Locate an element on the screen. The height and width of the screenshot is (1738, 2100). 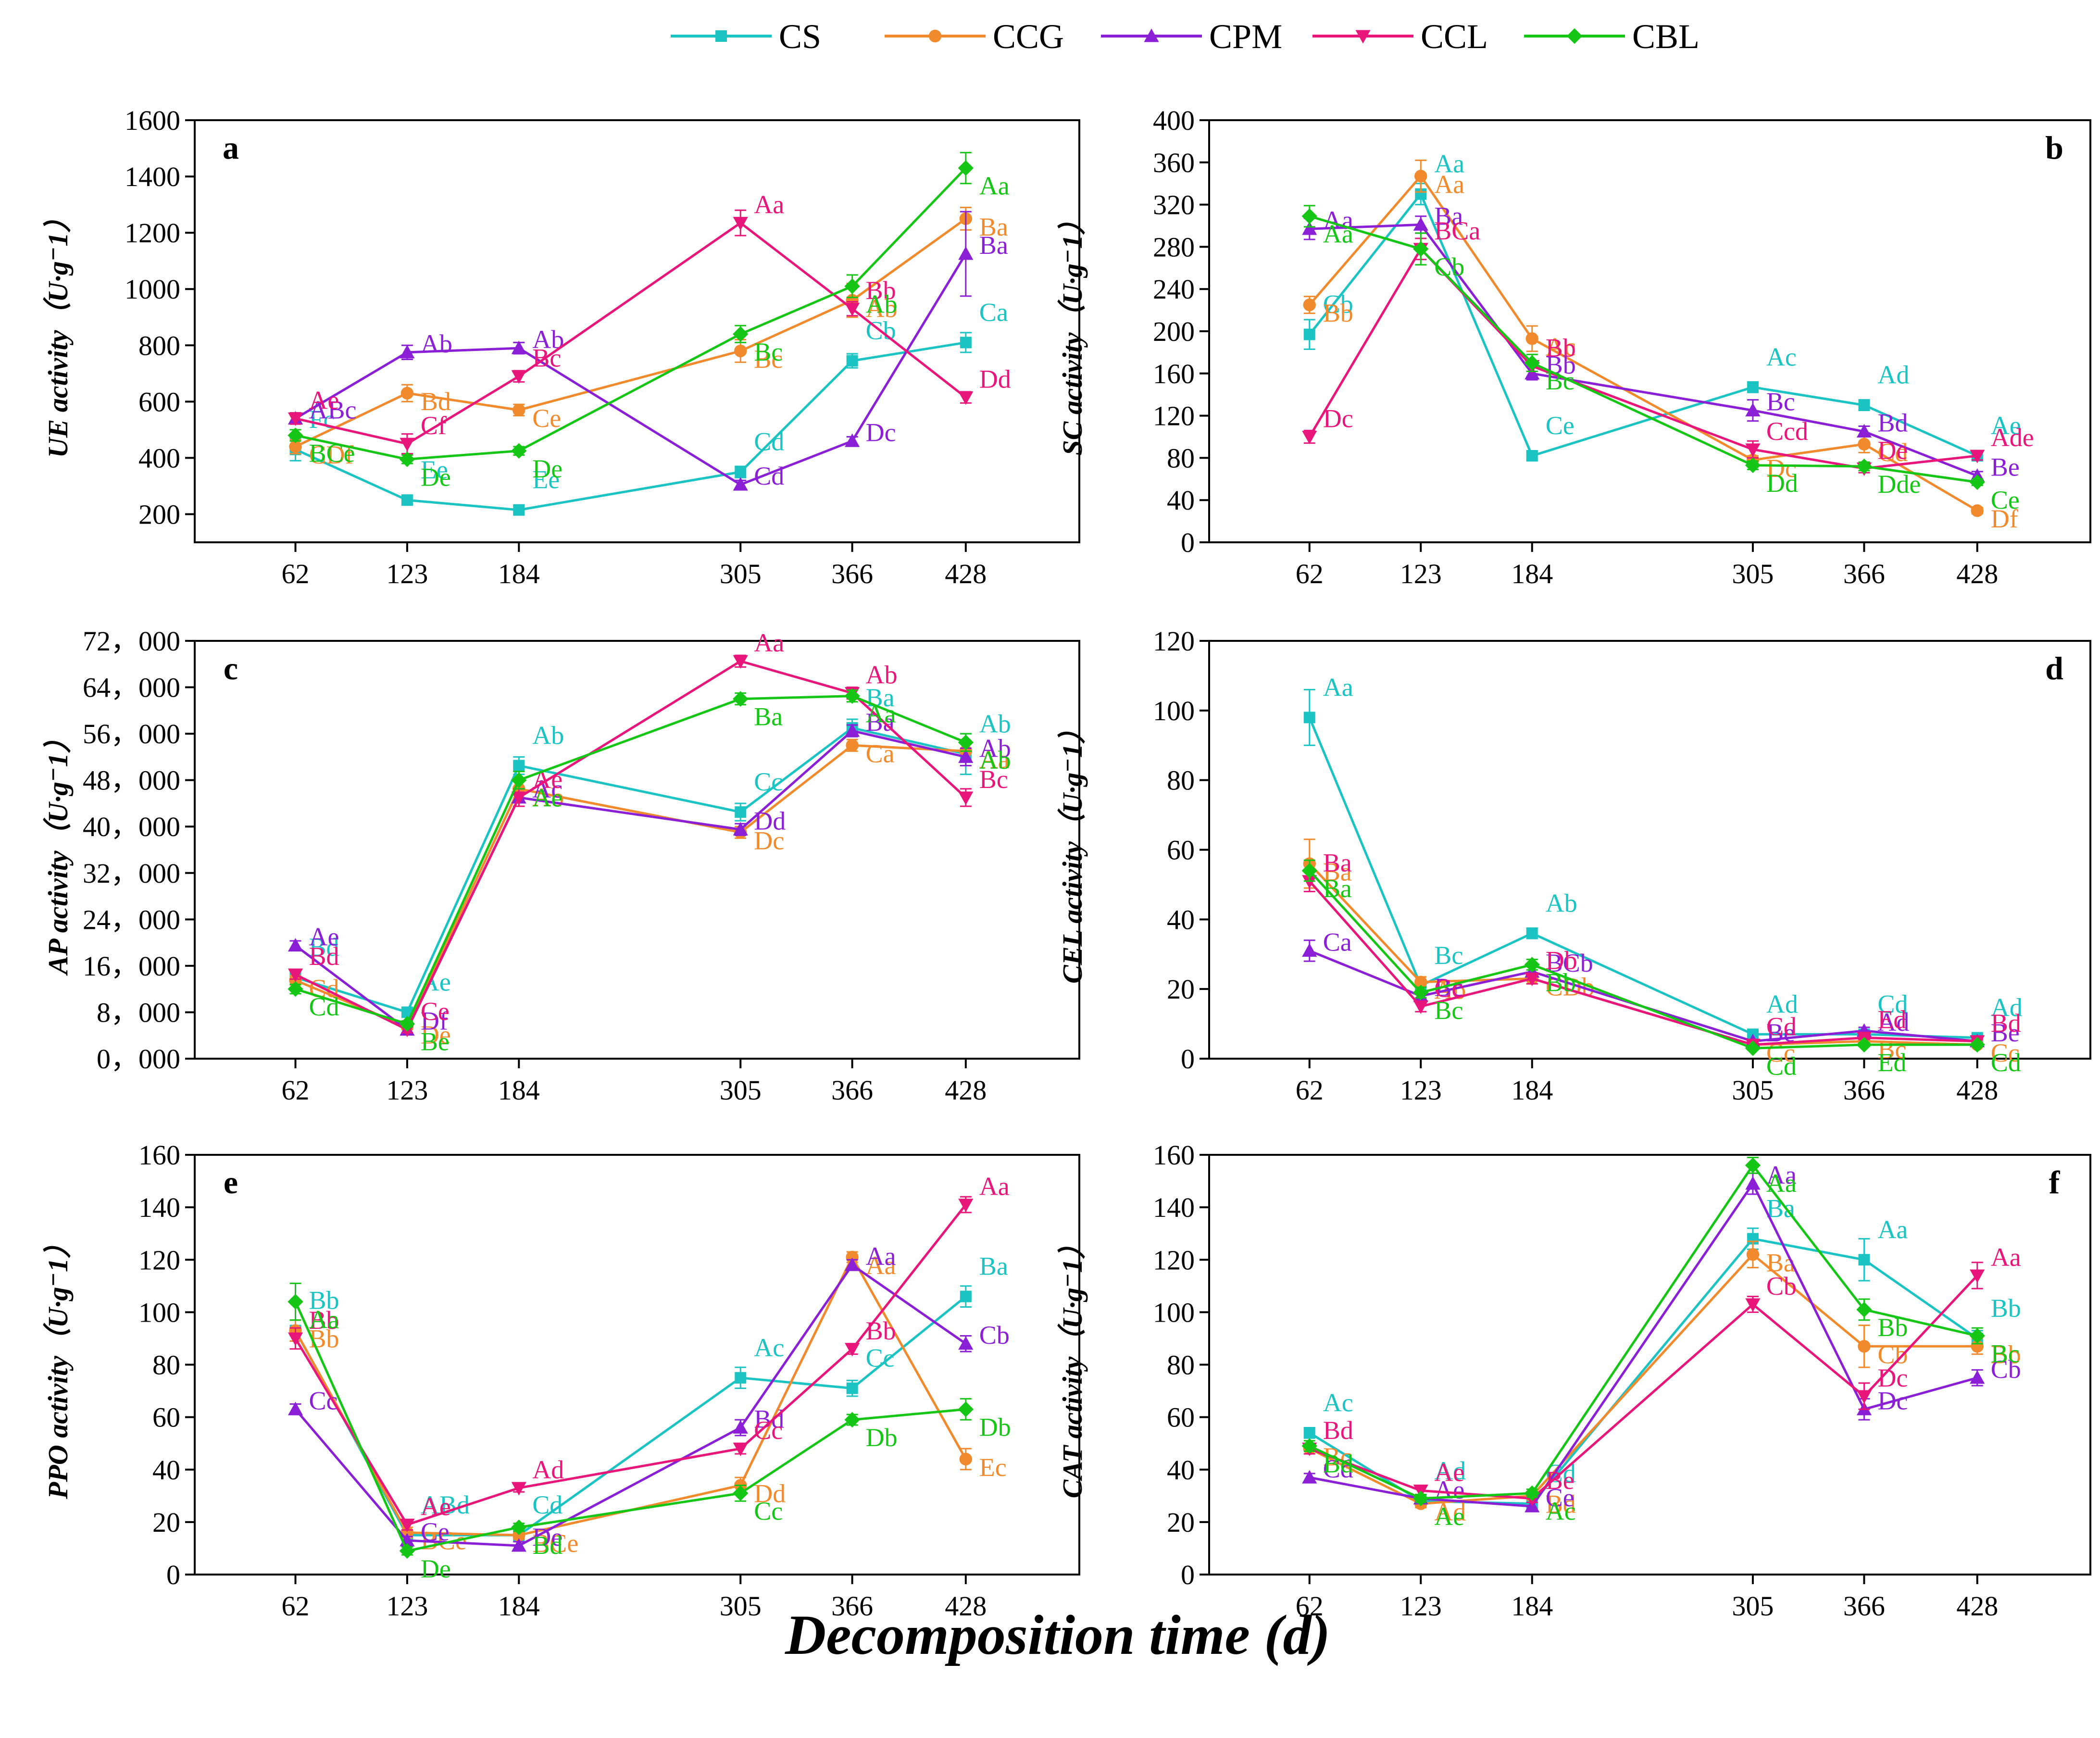
panel-letter: c is located at coordinates (231, 668).